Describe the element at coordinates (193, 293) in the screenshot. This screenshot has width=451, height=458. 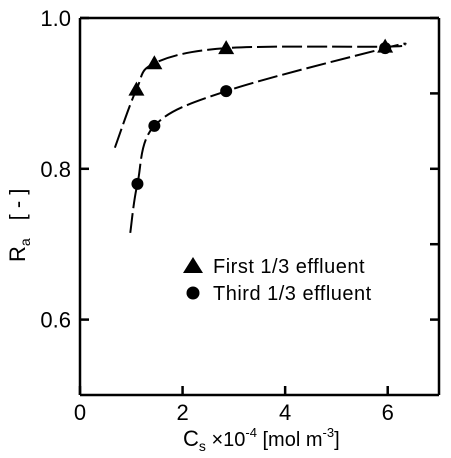
I see `legend-circle-marker` at that location.